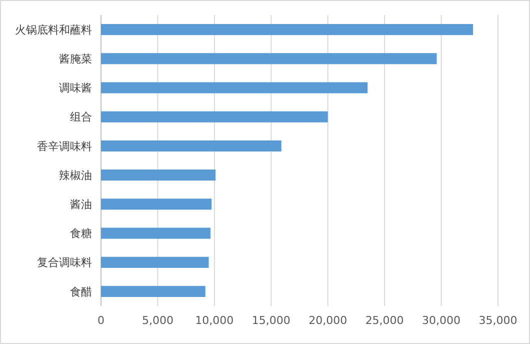  I want to click on y-tick-label: 食醋, so click(81, 291).